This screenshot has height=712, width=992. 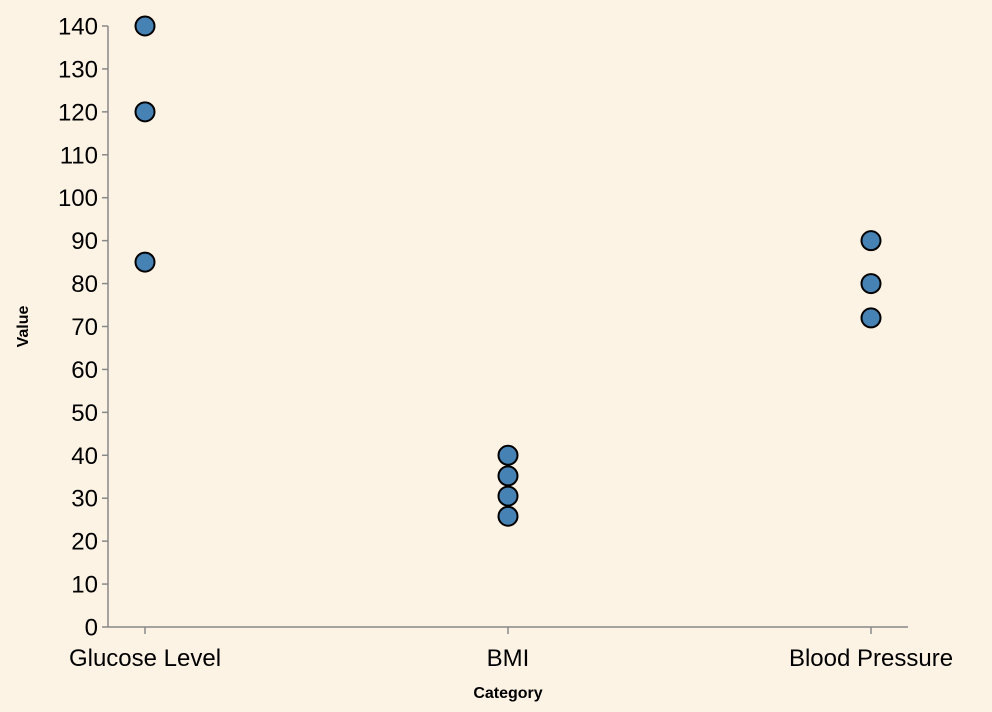 What do you see at coordinates (78, 198) in the screenshot?
I see `y-tick-label: 100` at bounding box center [78, 198].